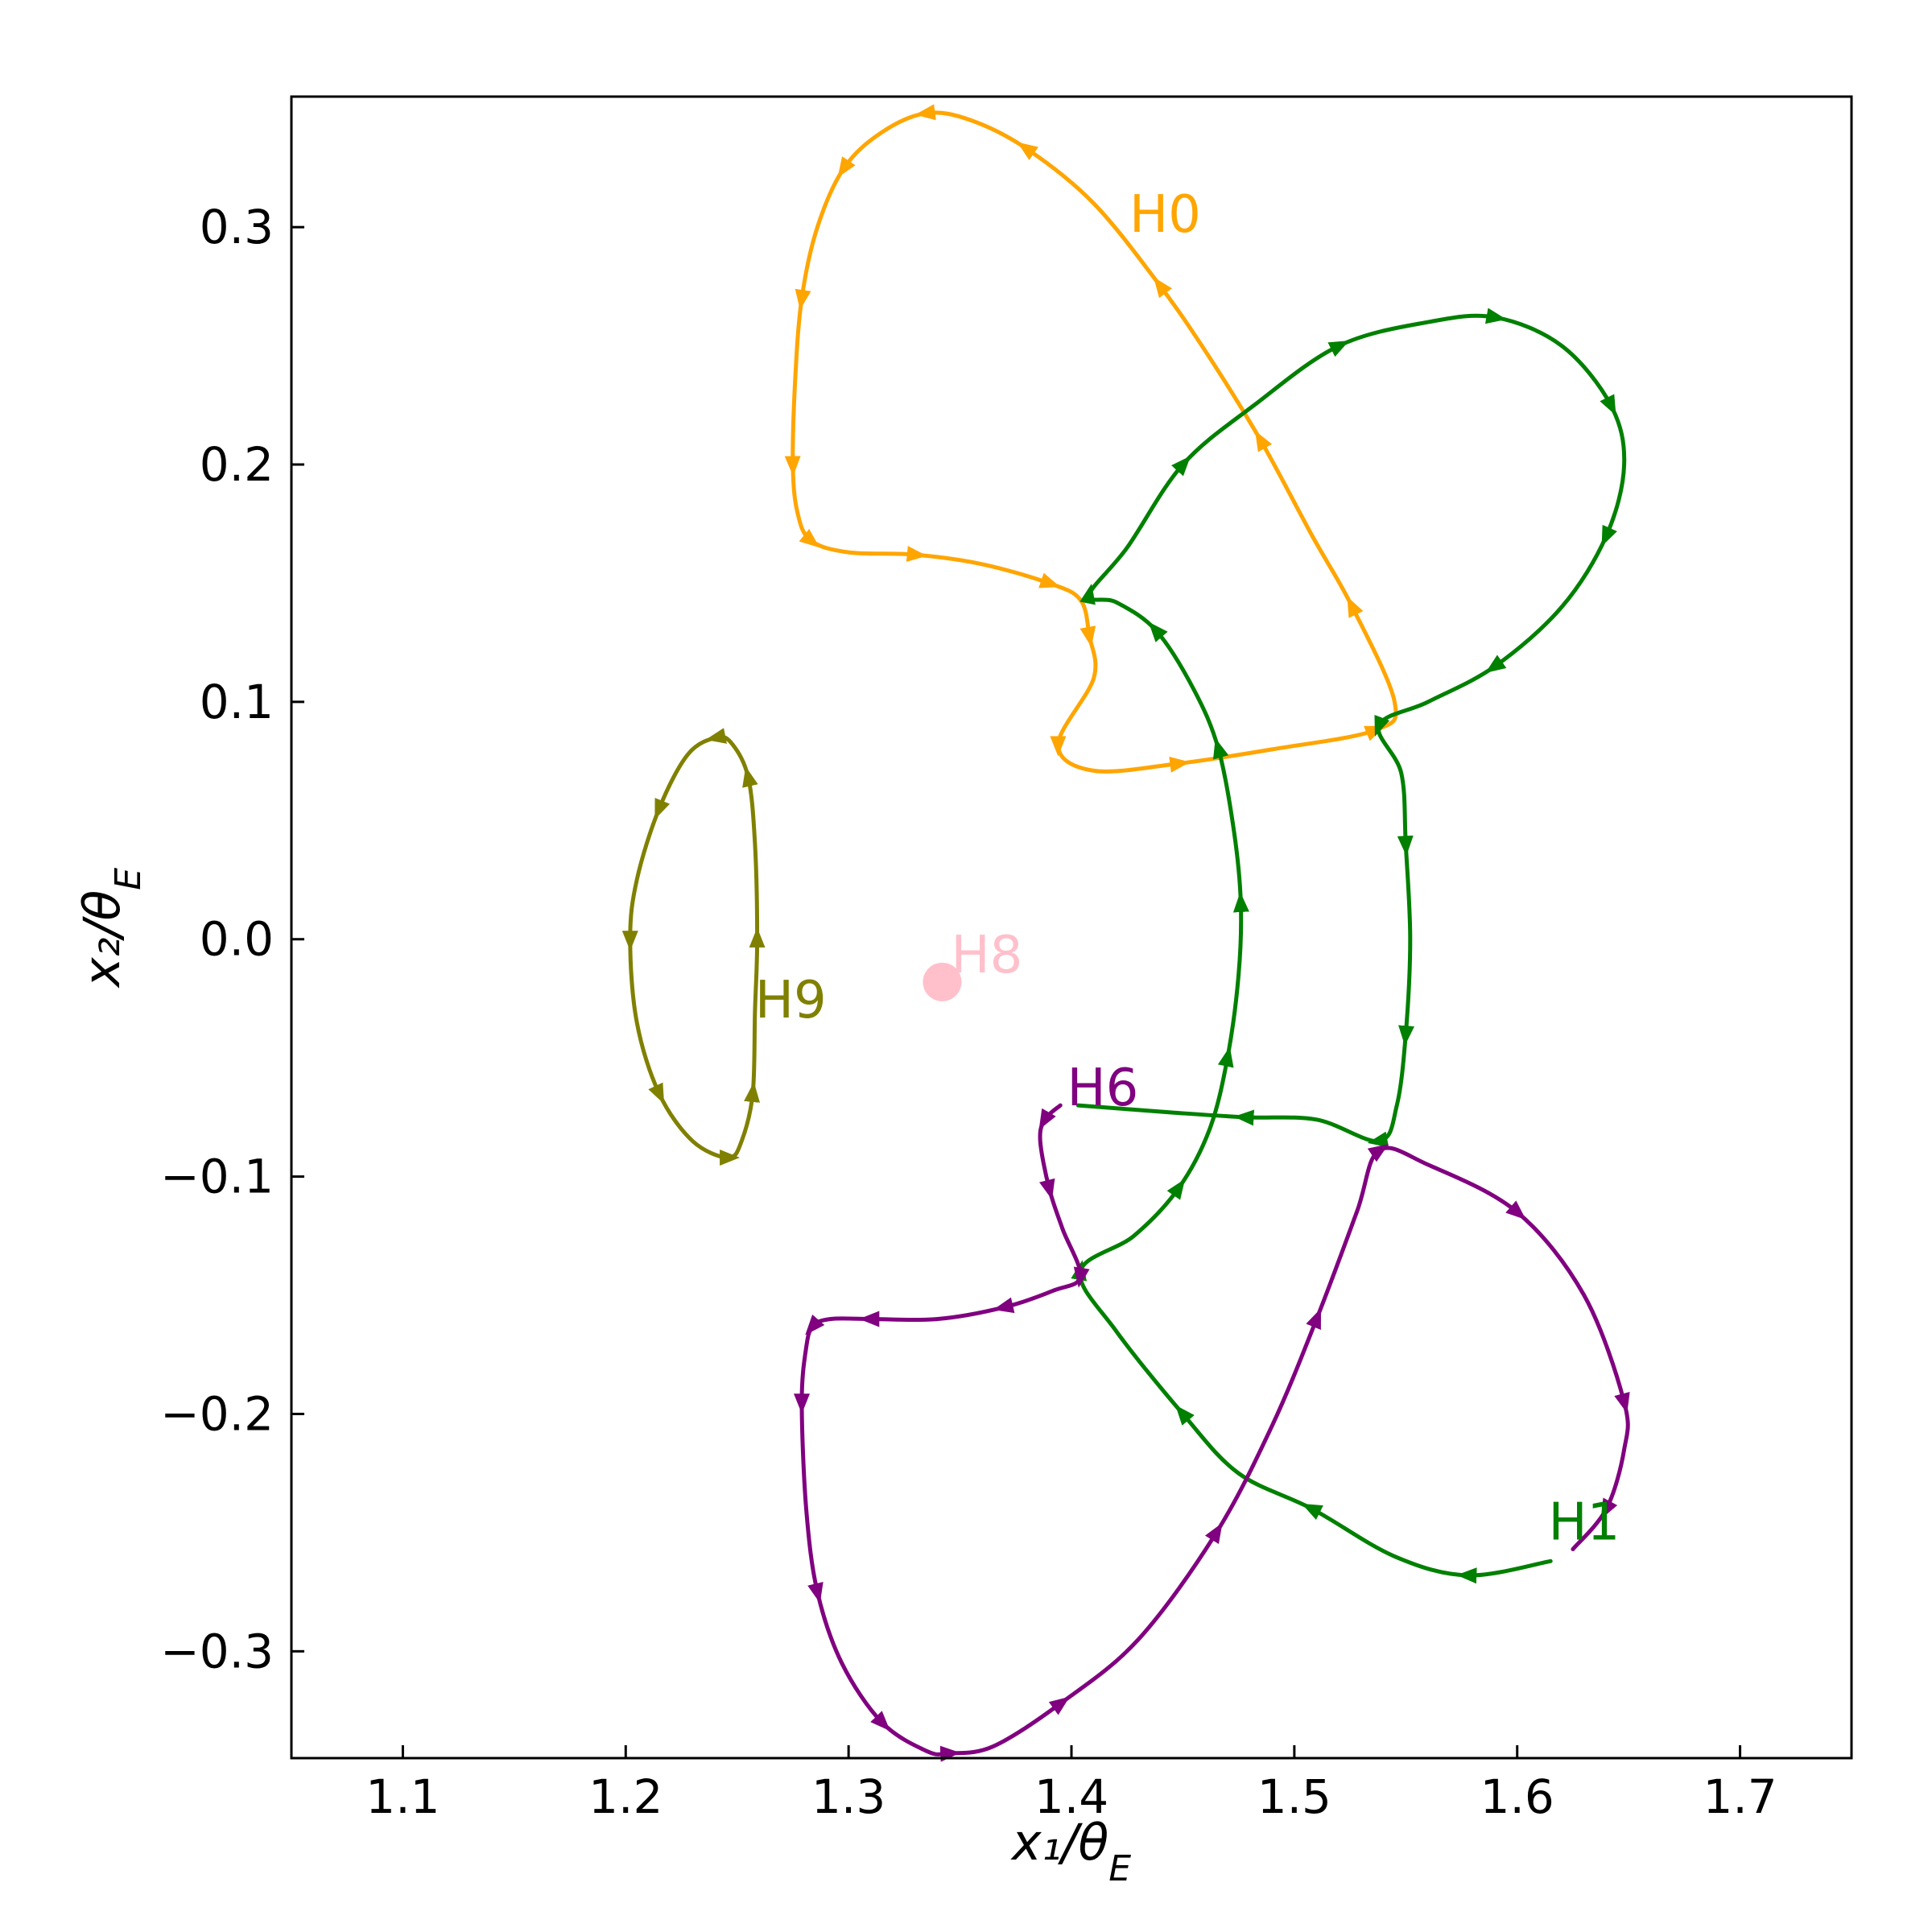 This screenshot has width=1932, height=1932. I want to click on x-tick-label: 1.4, so click(1071, 1796).